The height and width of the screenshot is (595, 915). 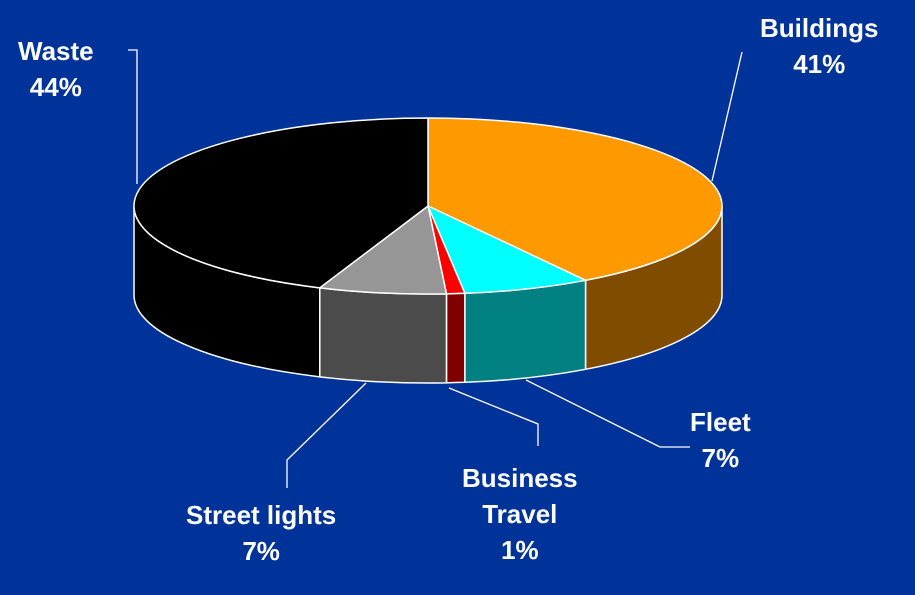 I want to click on leader-line-business-travel, so click(x=493, y=416).